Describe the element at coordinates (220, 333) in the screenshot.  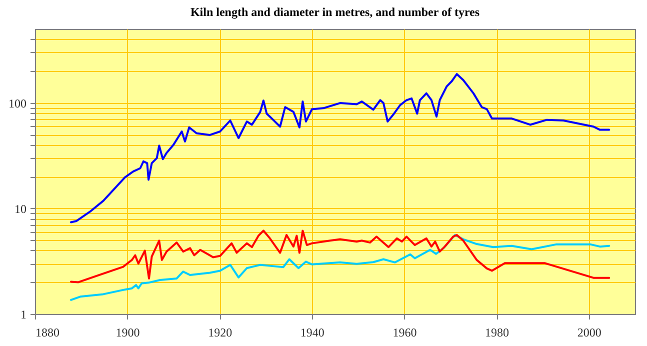
I see `x-tick-label: 1920` at that location.